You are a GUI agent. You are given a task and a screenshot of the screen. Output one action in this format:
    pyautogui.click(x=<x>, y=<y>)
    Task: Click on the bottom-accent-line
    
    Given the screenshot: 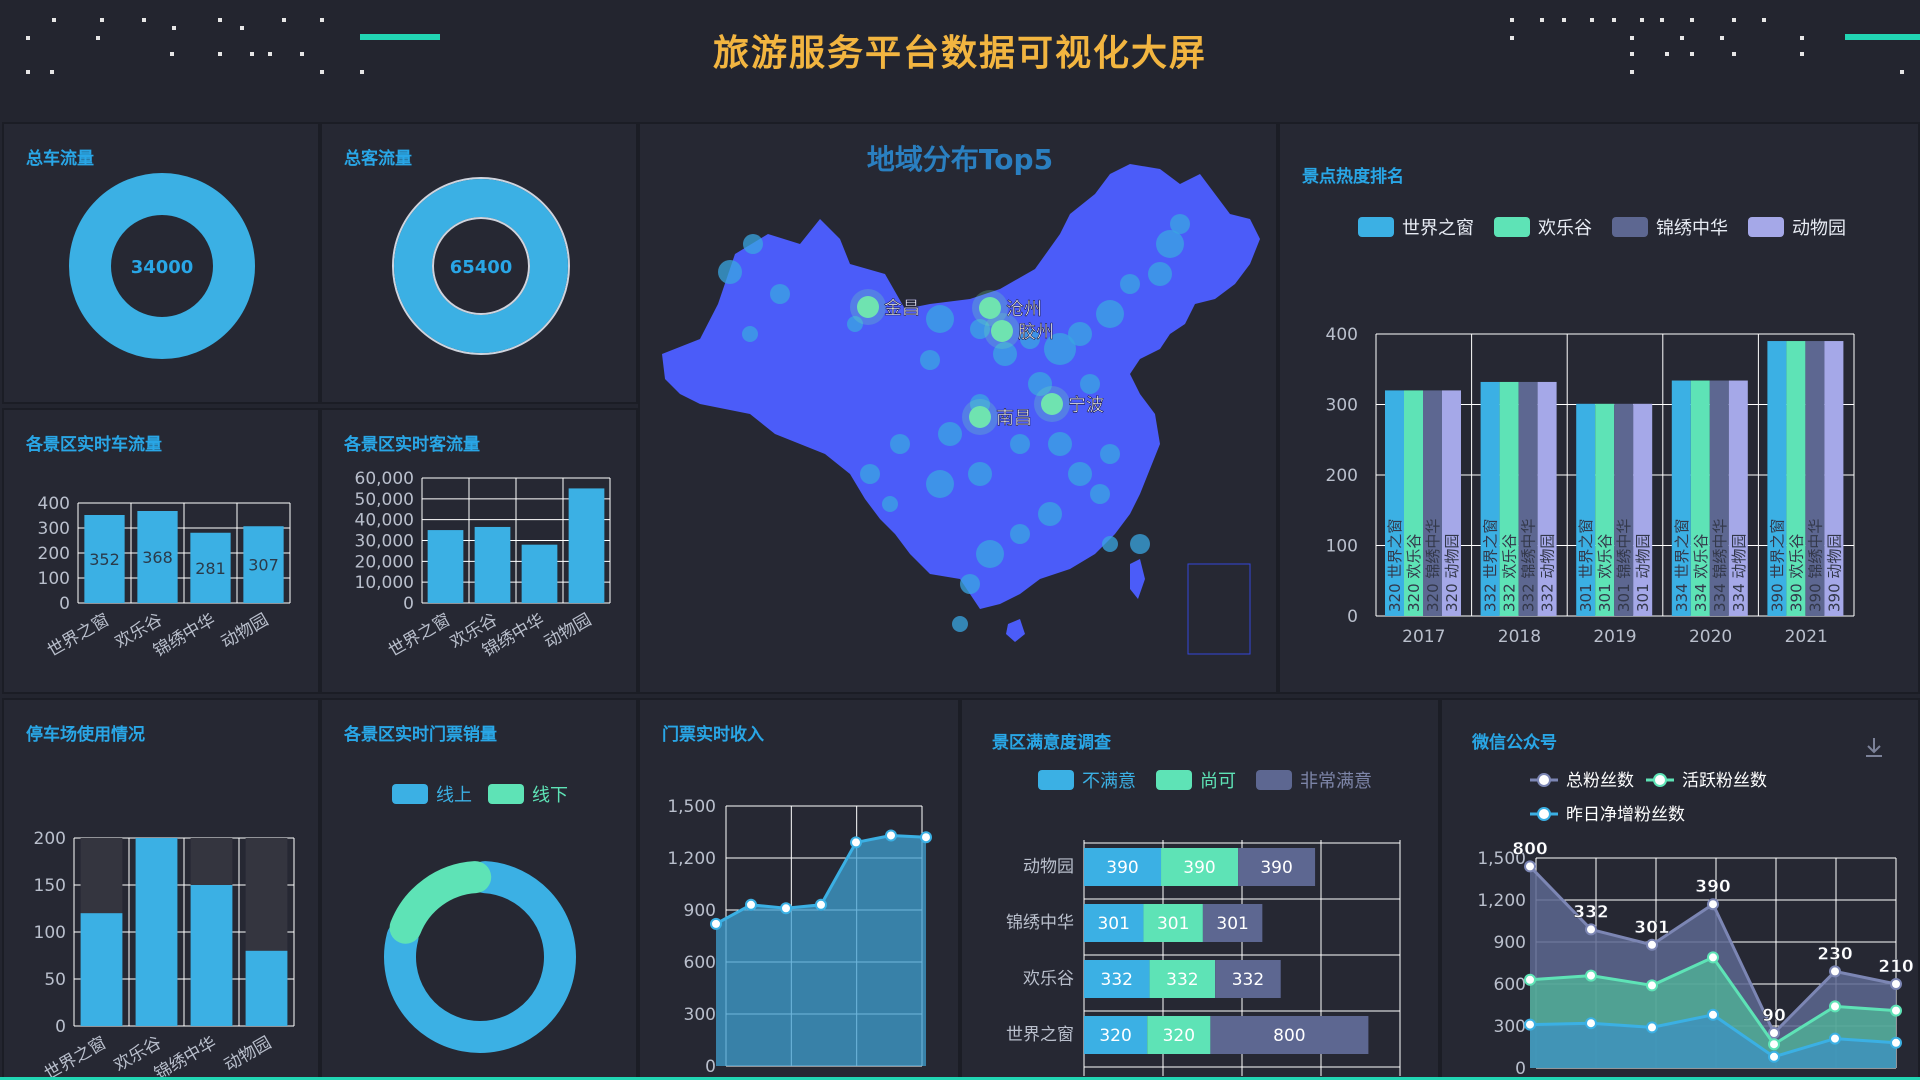 What is the action you would take?
    pyautogui.click(x=960, y=1078)
    